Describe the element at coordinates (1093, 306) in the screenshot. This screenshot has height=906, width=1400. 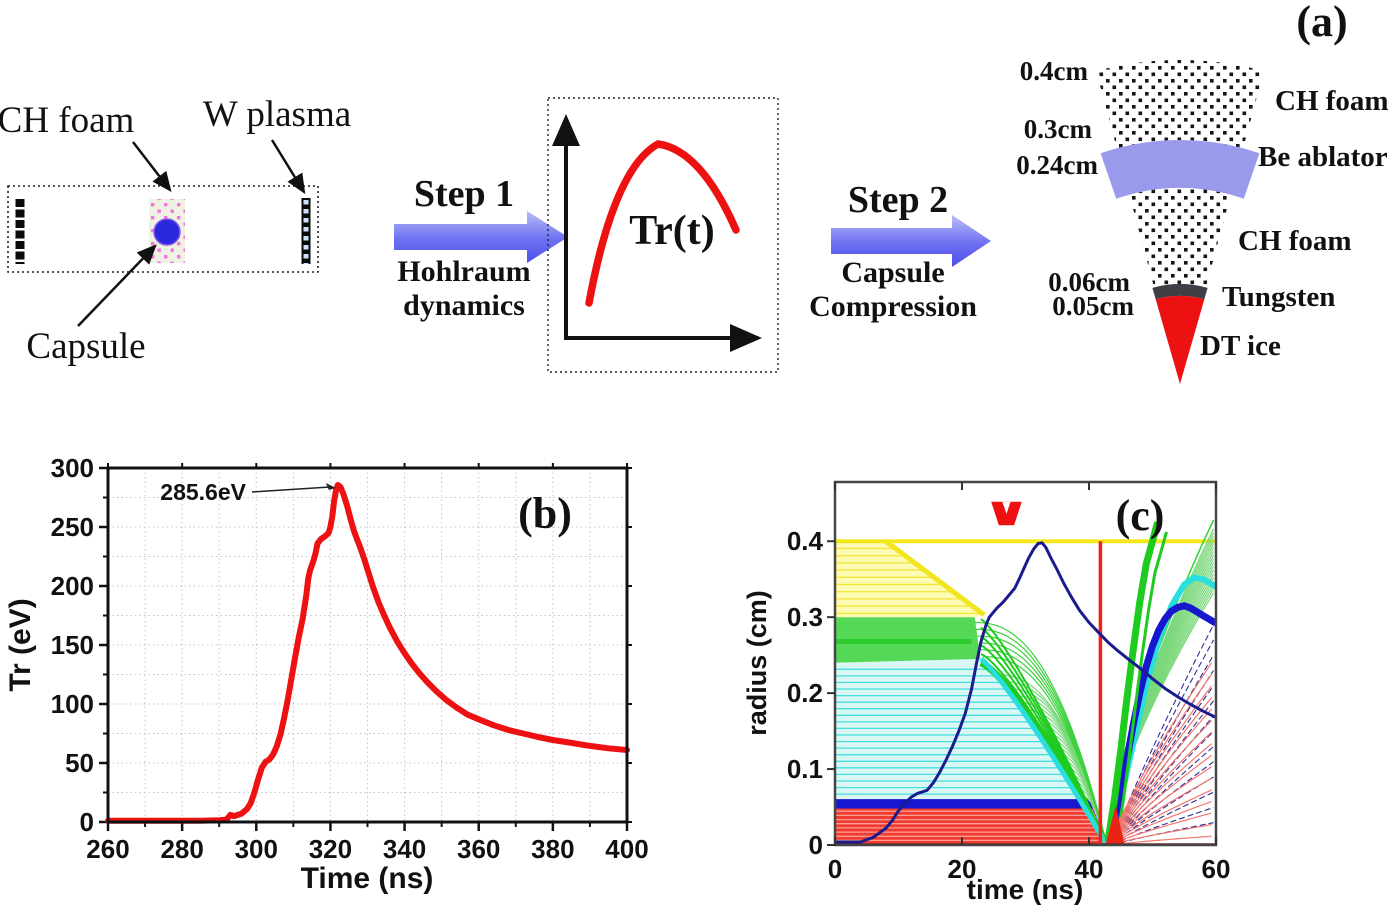
I see `dim-0-05cm: 0.05cm` at that location.